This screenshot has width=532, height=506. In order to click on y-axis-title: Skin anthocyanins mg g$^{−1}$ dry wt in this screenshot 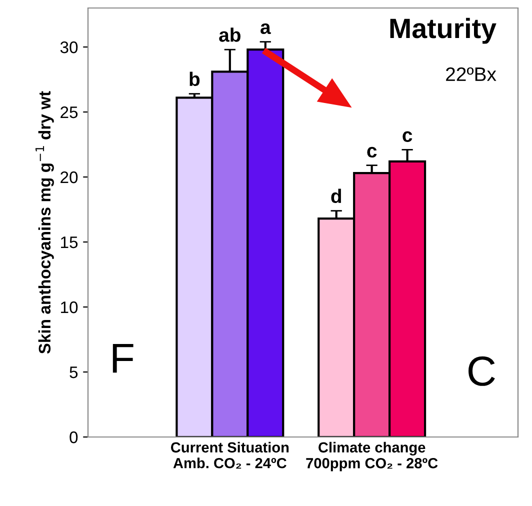, I will do `click(45, 222)`.